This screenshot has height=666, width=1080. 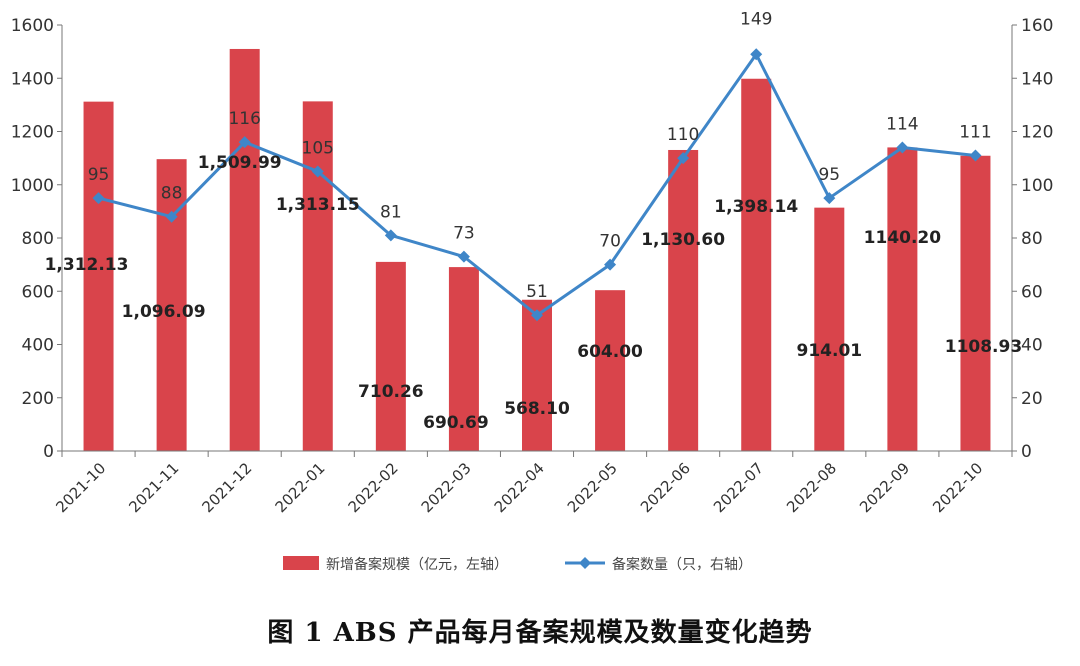 I want to click on legend-line-label: 备案数量（只，右轴）, so click(x=682, y=564).